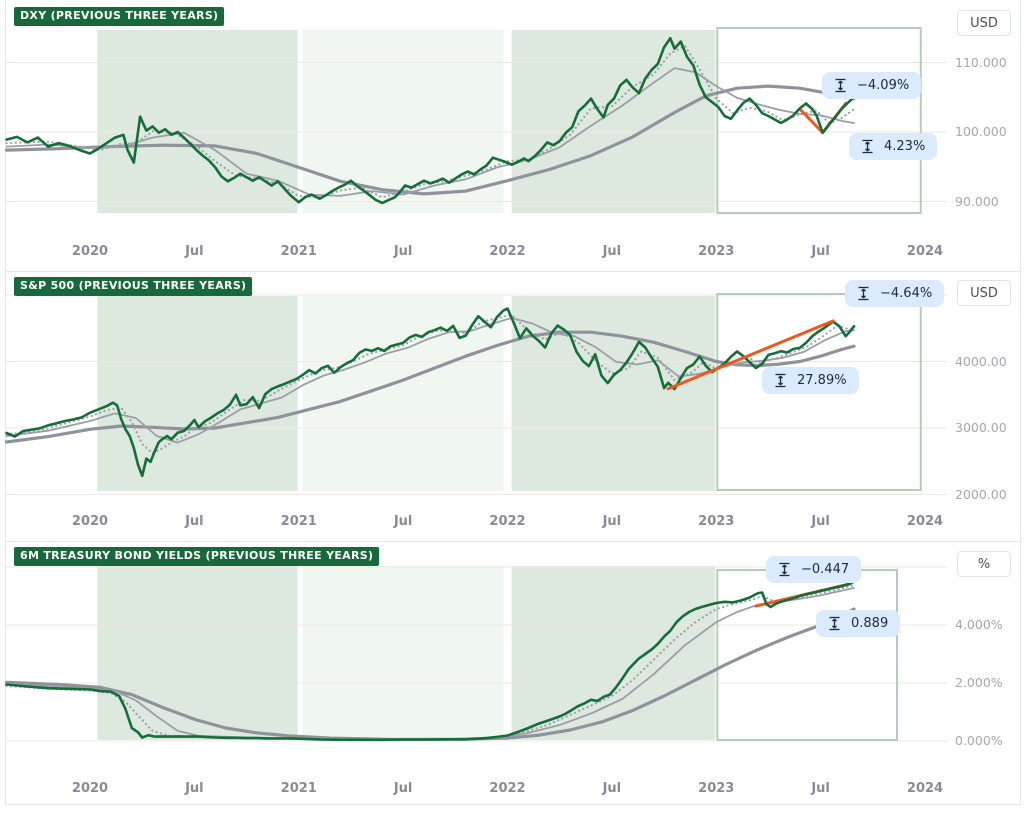 The image size is (1026, 814). I want to click on unit-label-dxy: USD, so click(984, 23).